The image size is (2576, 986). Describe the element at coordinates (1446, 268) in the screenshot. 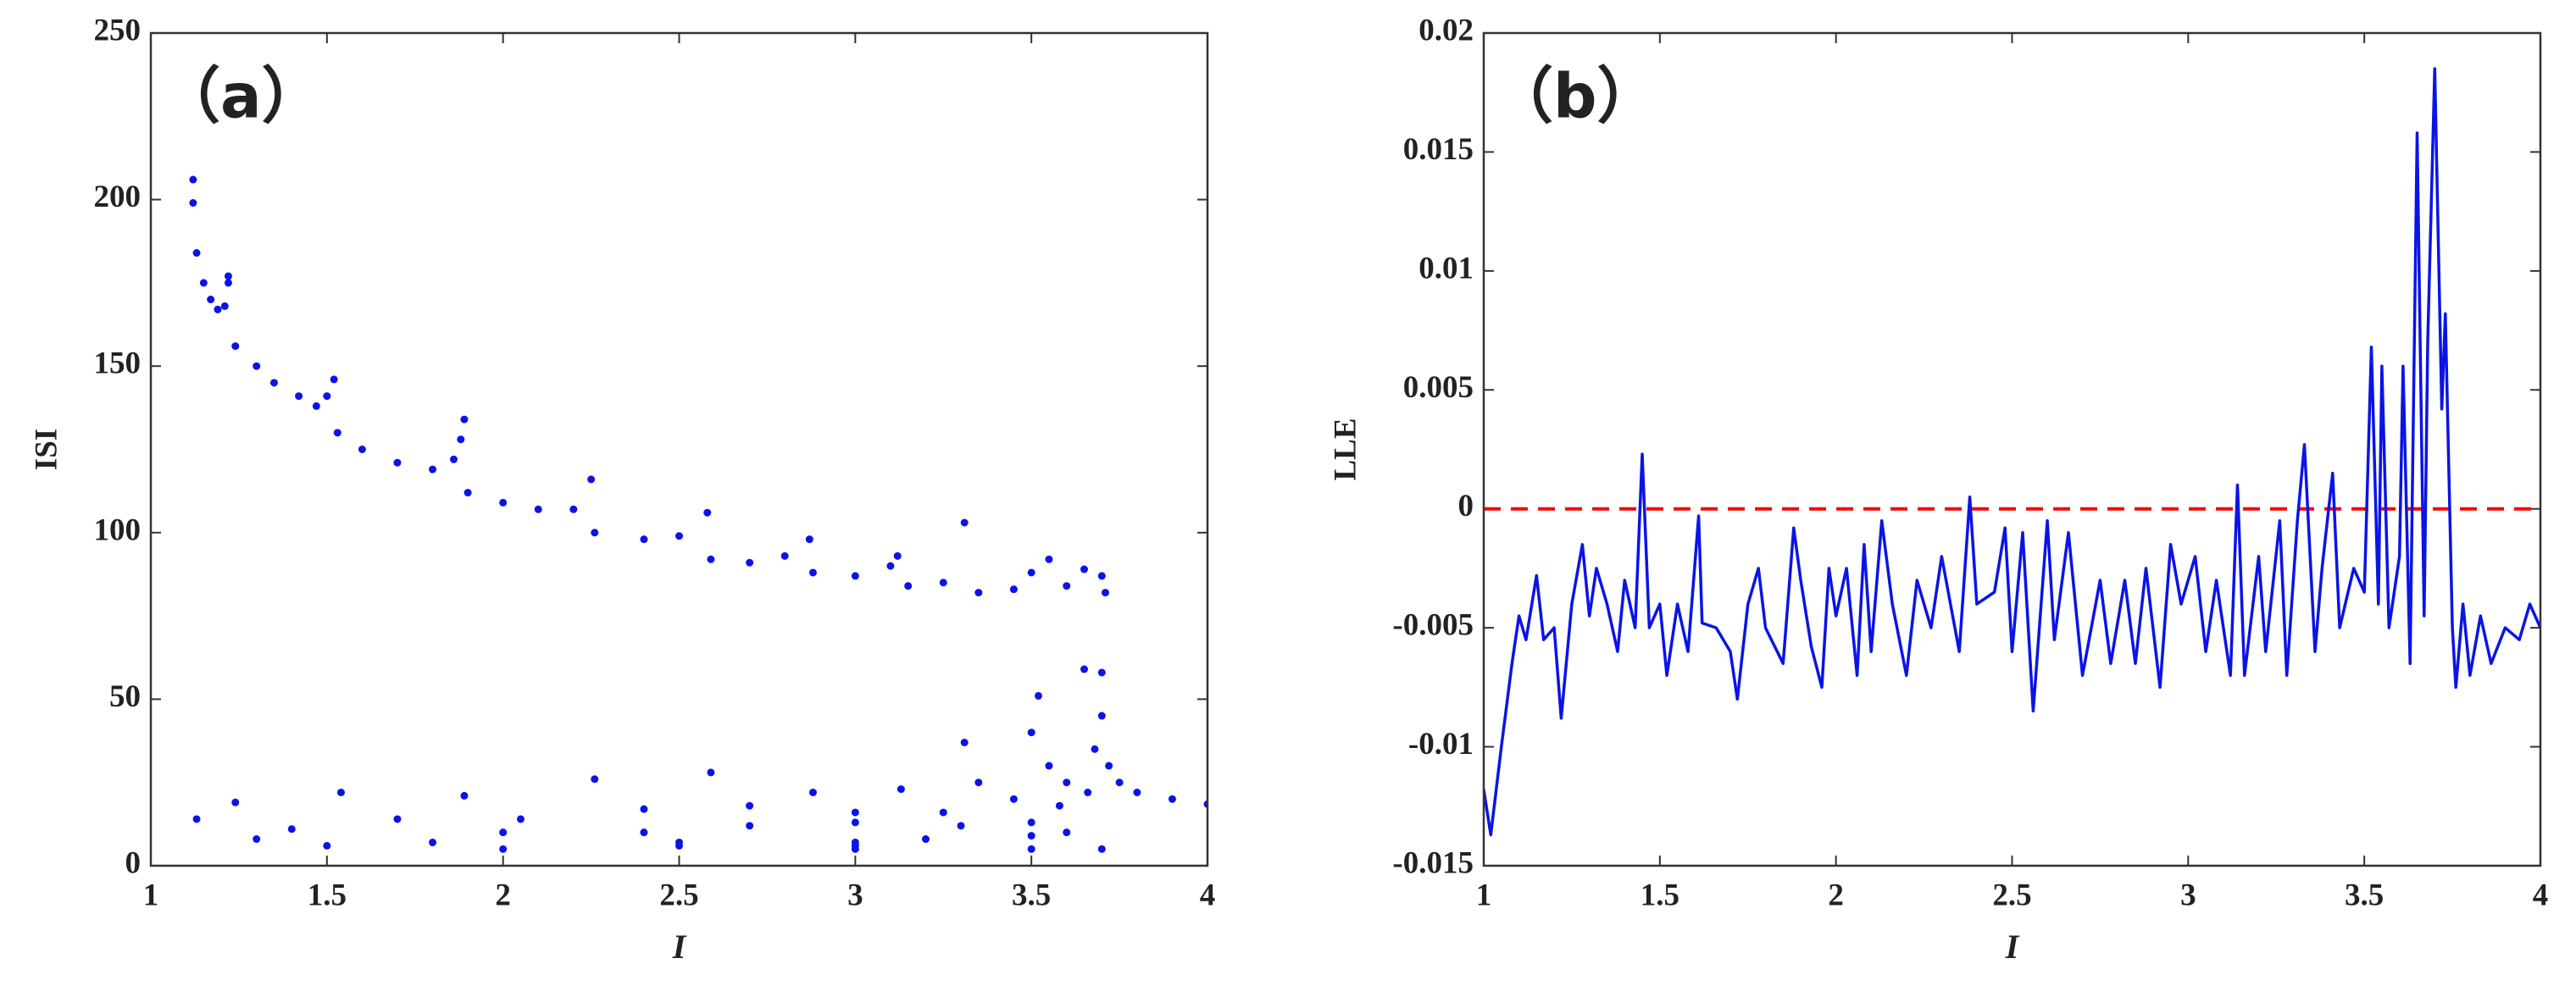

I see `y-tick-label: 0.01` at that location.